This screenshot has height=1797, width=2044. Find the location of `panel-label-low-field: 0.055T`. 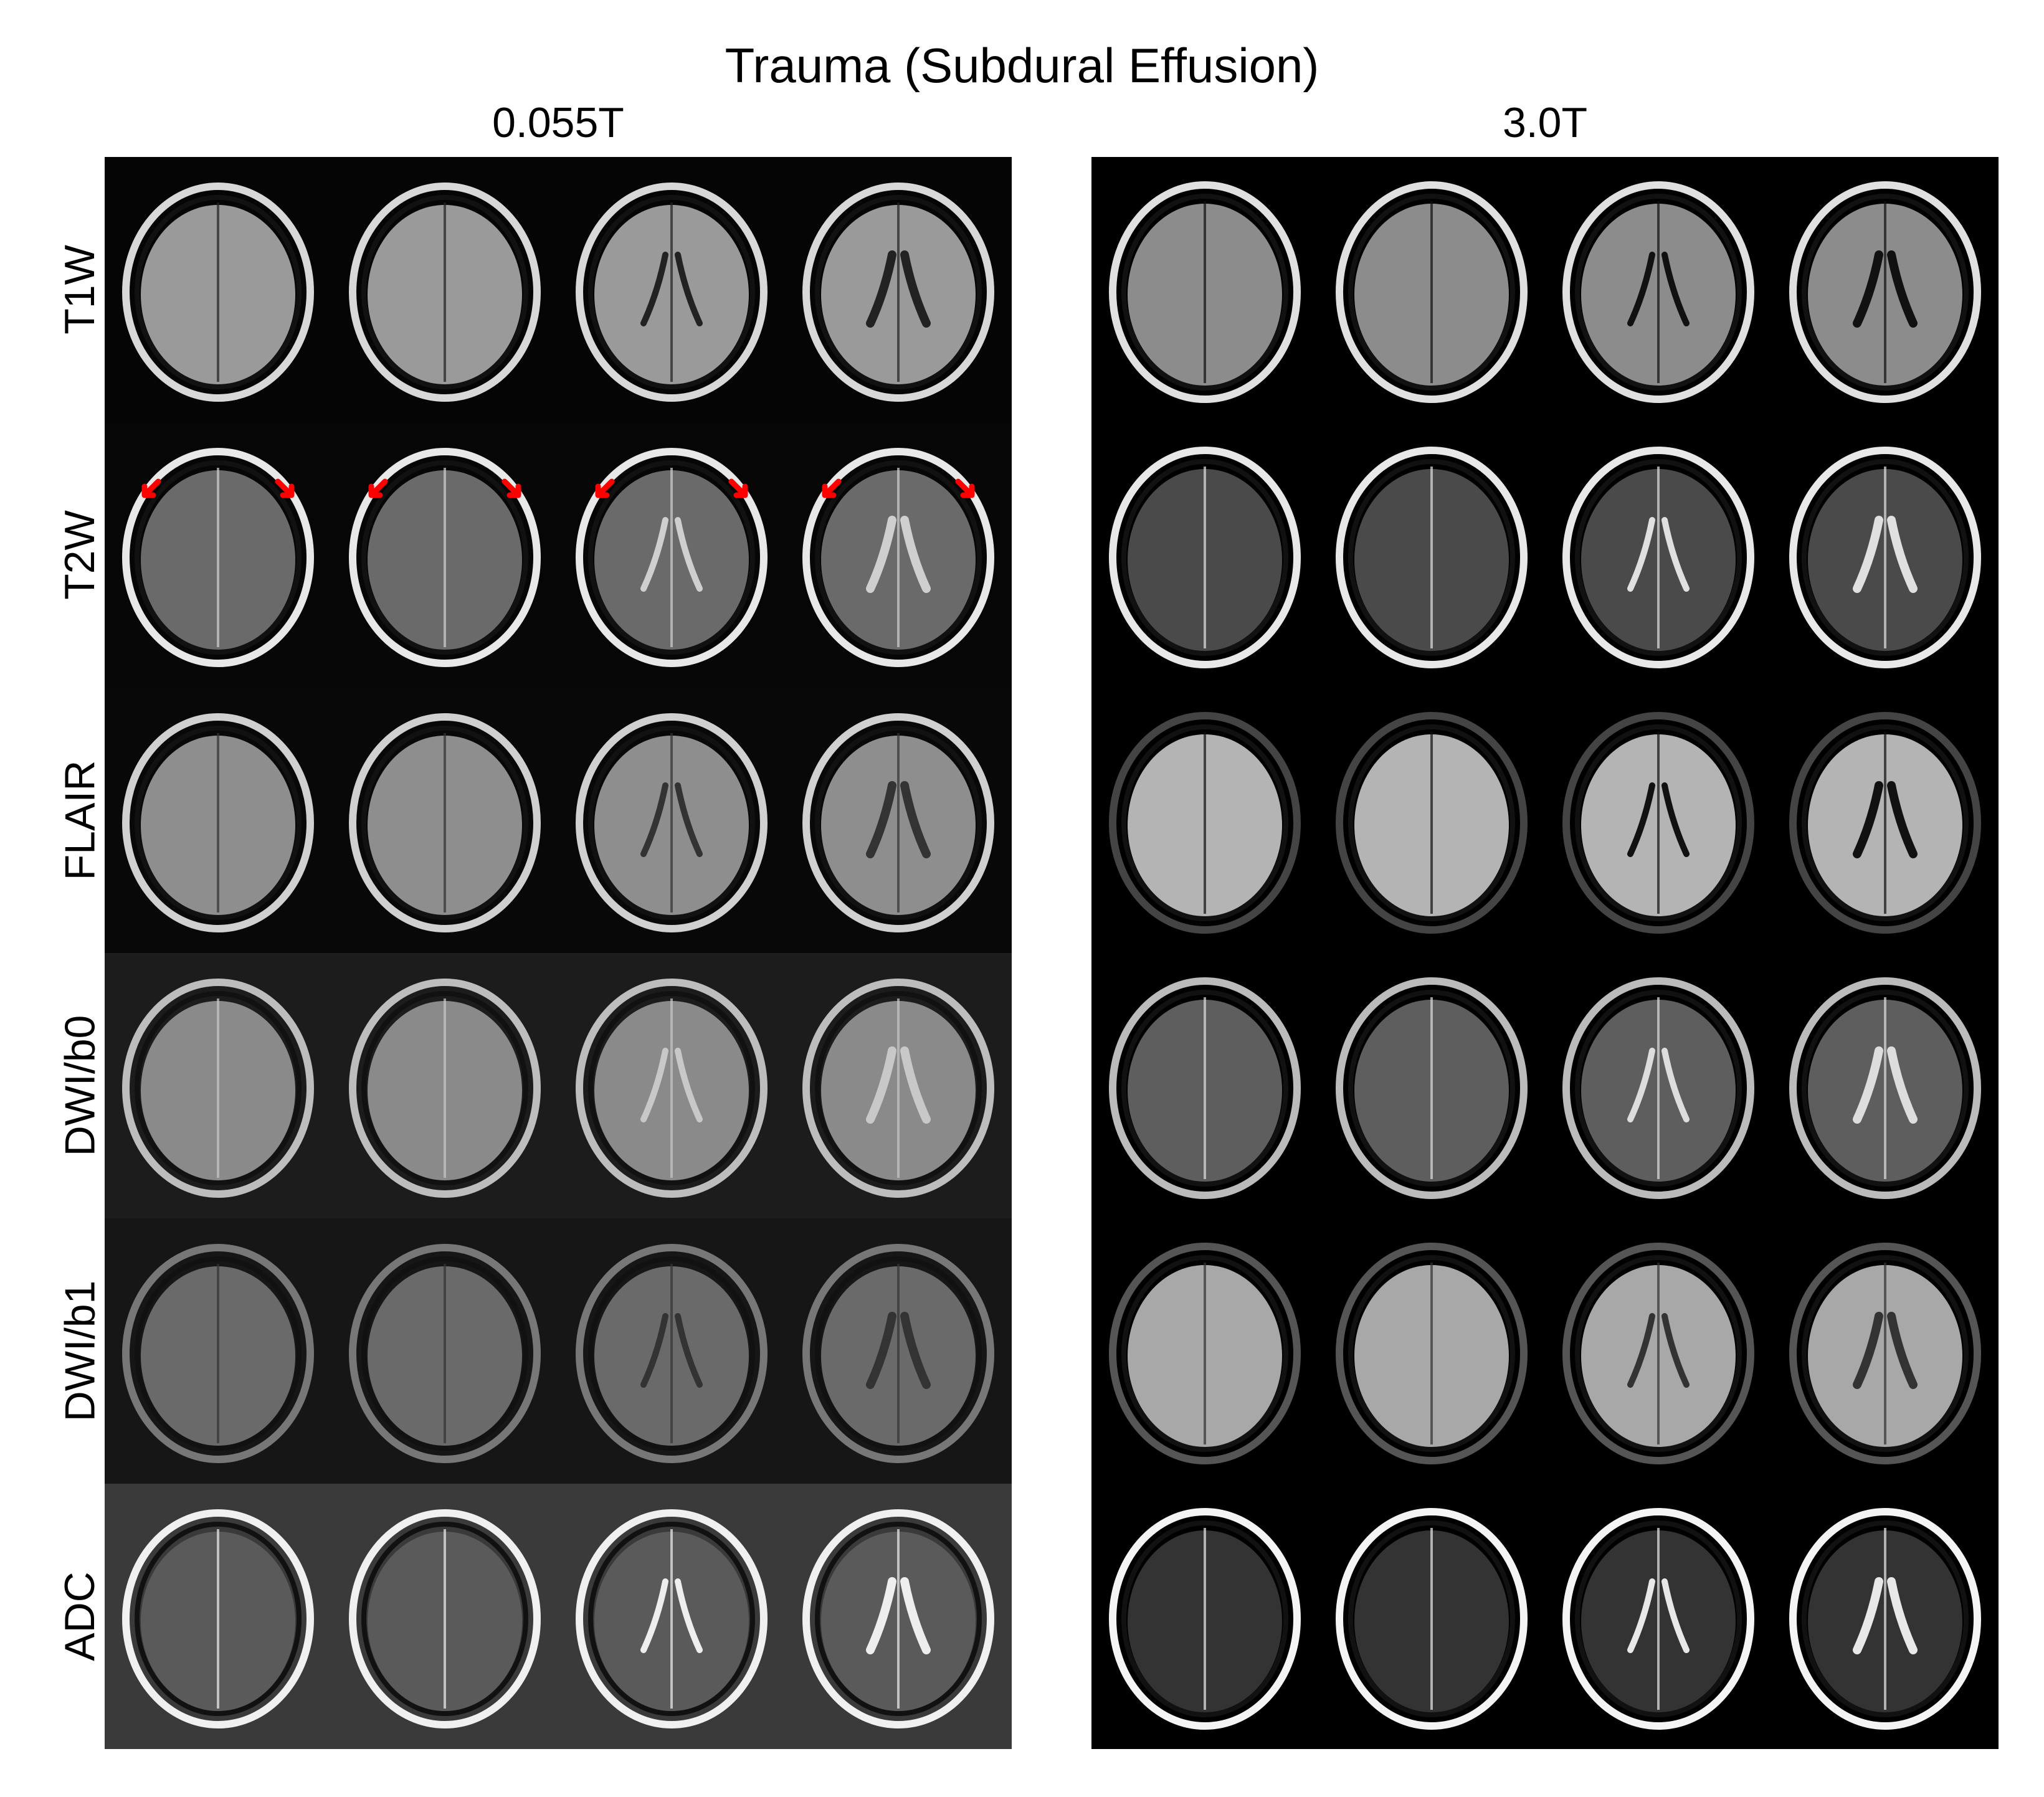

panel-label-low-field: 0.055T is located at coordinates (558, 122).